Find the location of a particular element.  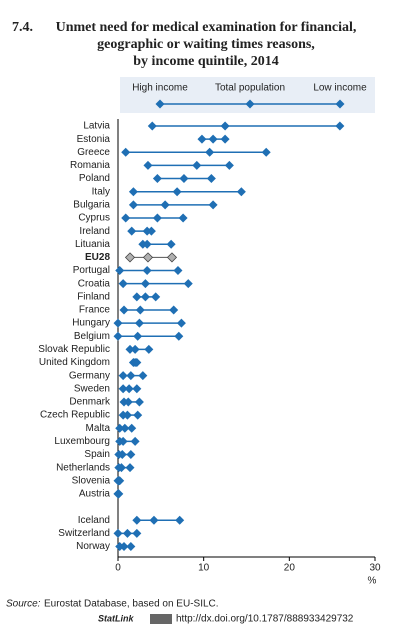

y-tick-label: Cyprus is located at coordinates (94, 218).